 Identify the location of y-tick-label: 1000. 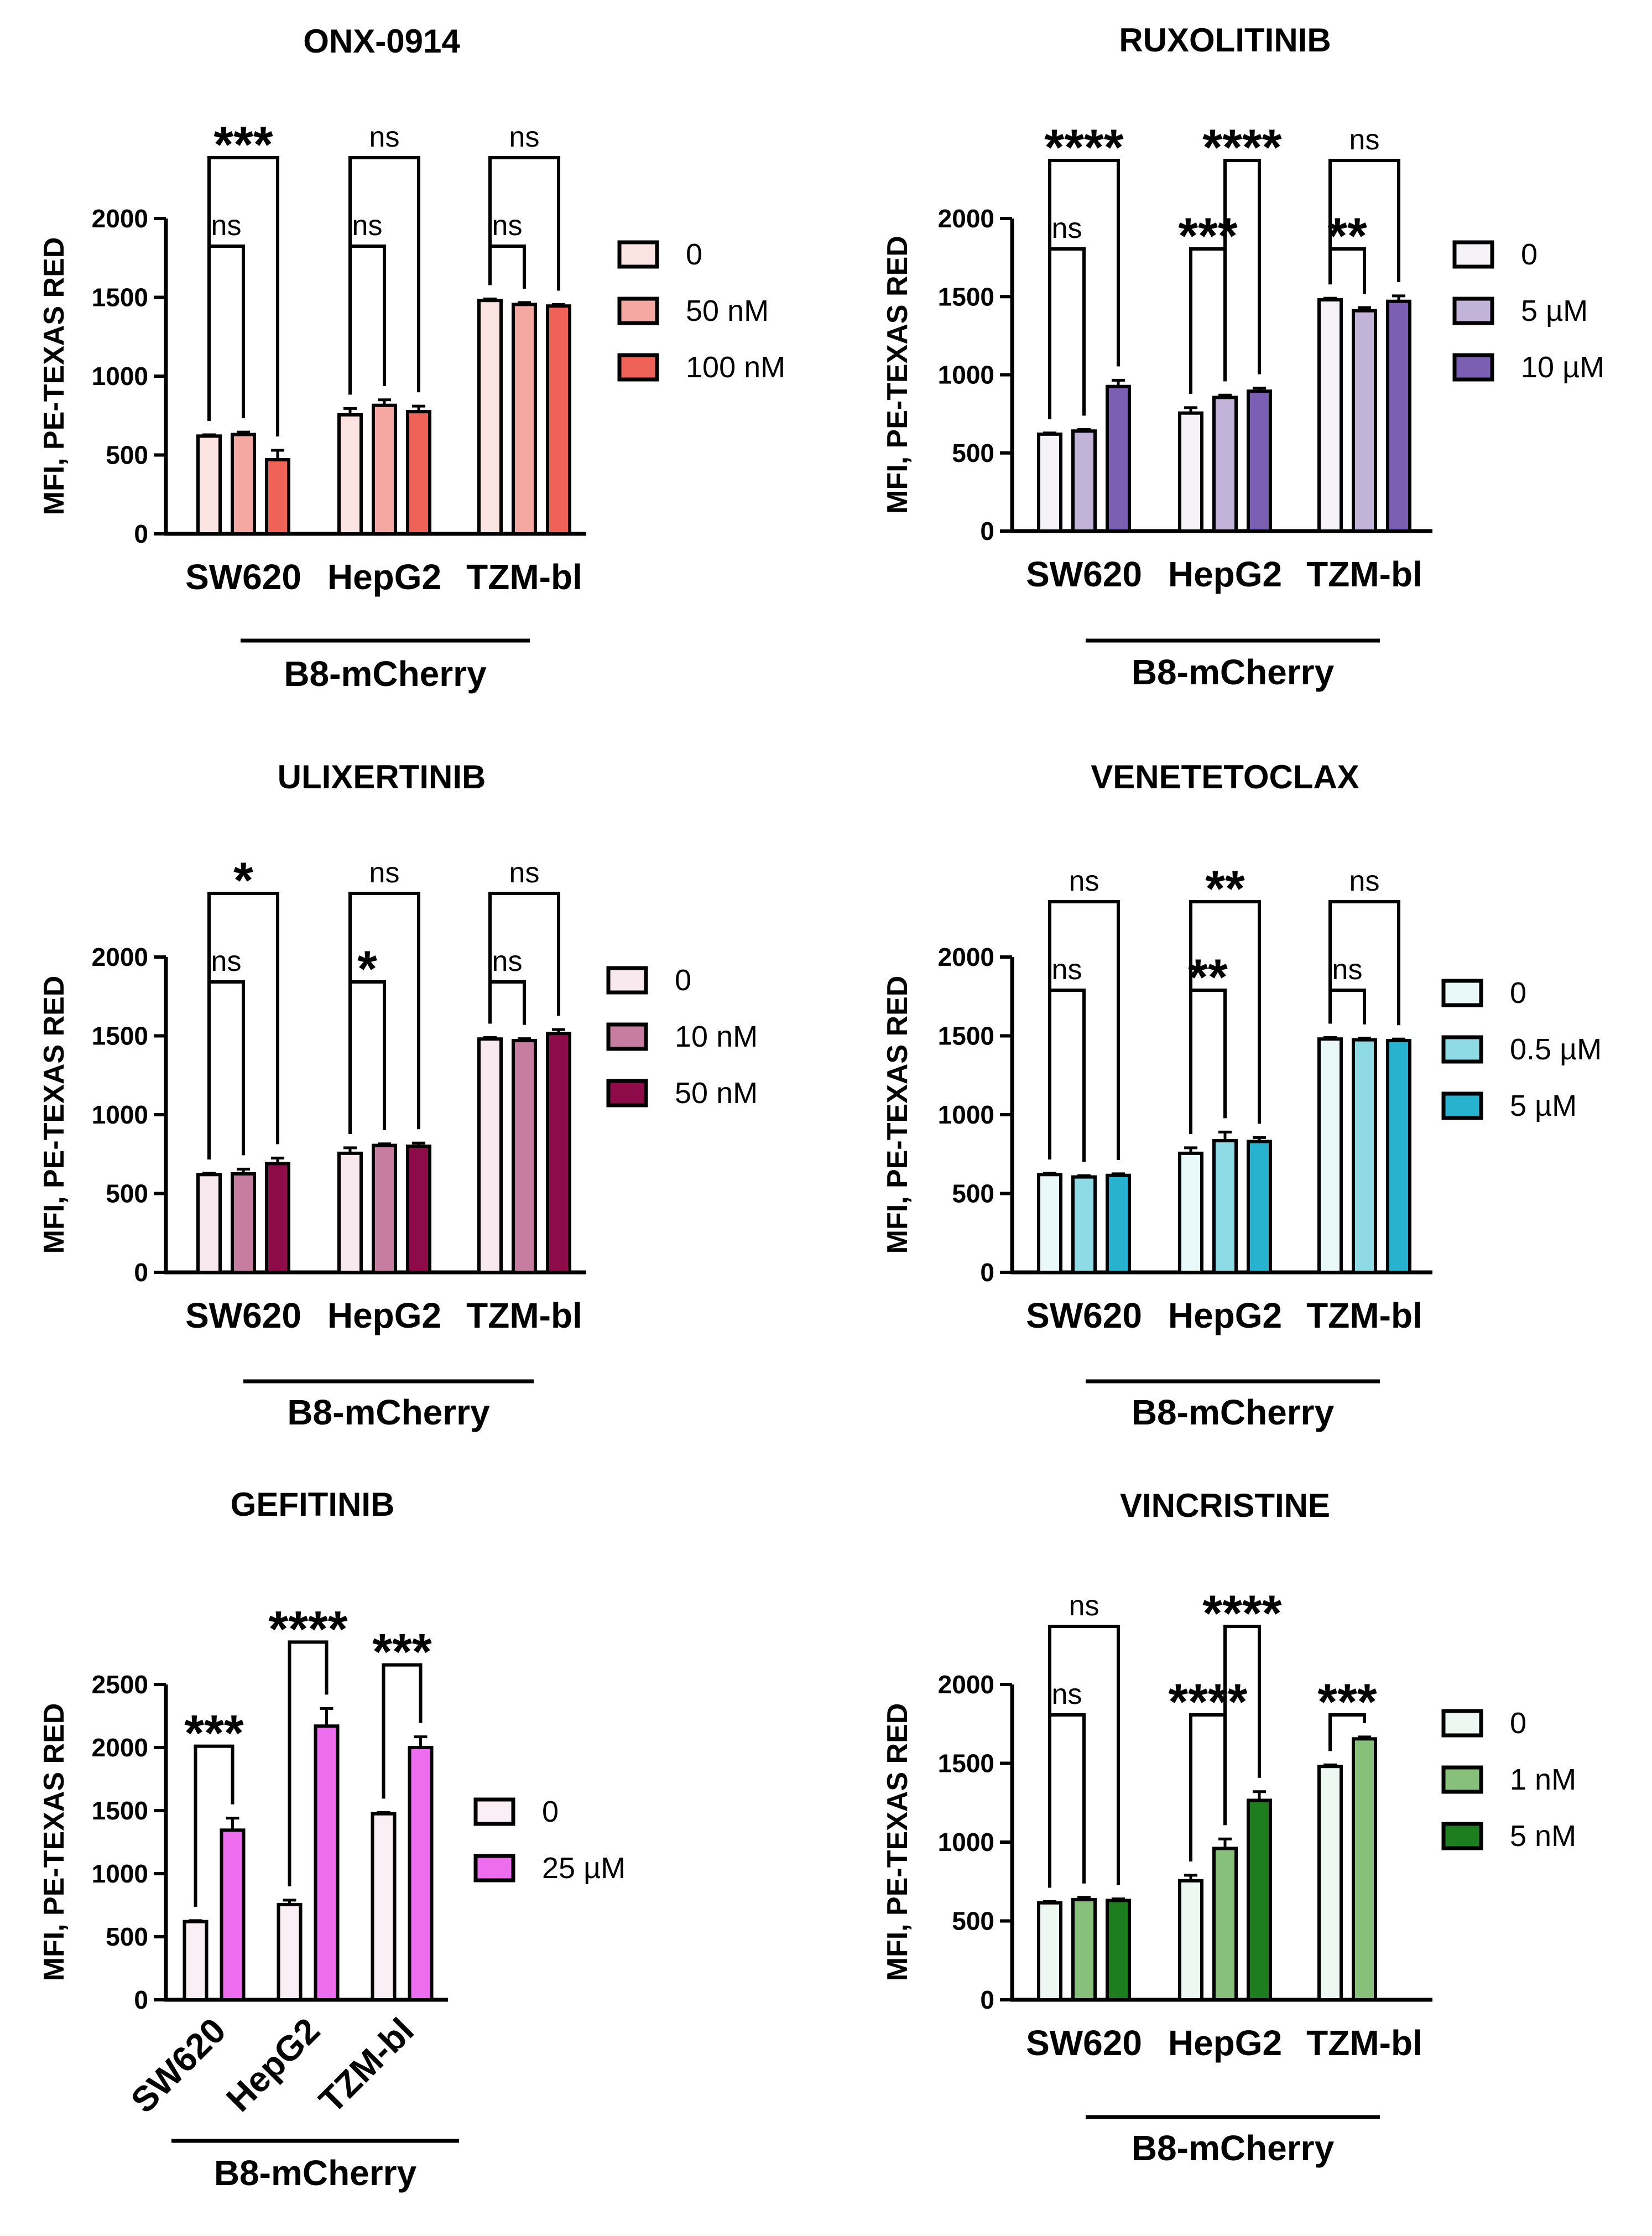
(120, 376).